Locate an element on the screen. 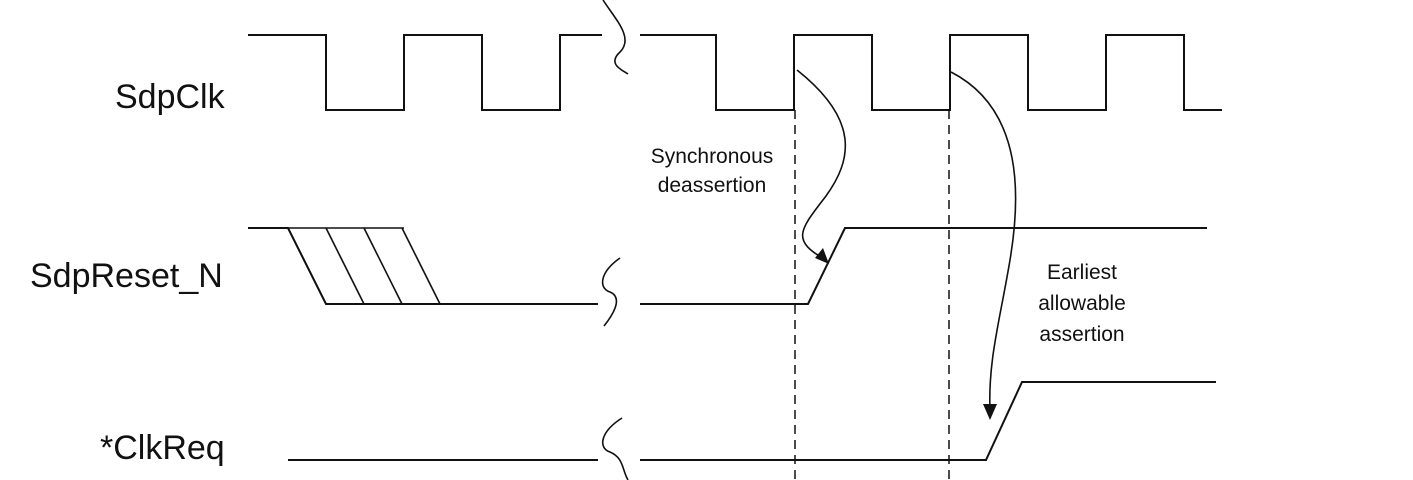  signal-label-sdpclk: SdpClk is located at coordinates (170, 97).